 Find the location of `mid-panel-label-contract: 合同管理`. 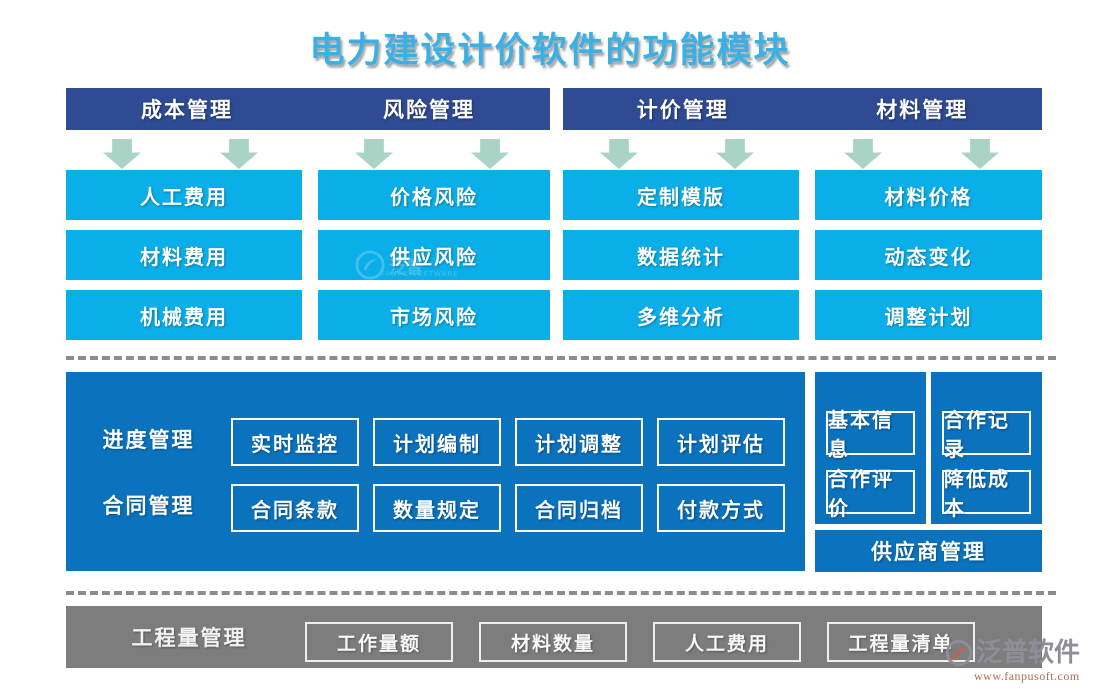

mid-panel-label-contract: 合同管理 is located at coordinates (148, 506).